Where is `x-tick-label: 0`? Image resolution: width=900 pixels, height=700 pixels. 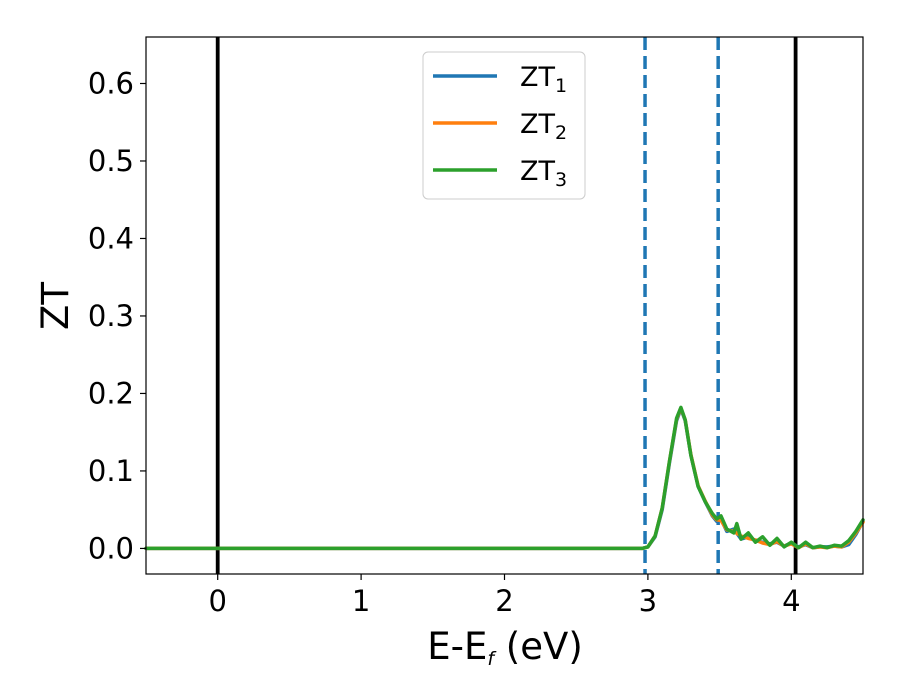
x-tick-label: 0 is located at coordinates (217, 601).